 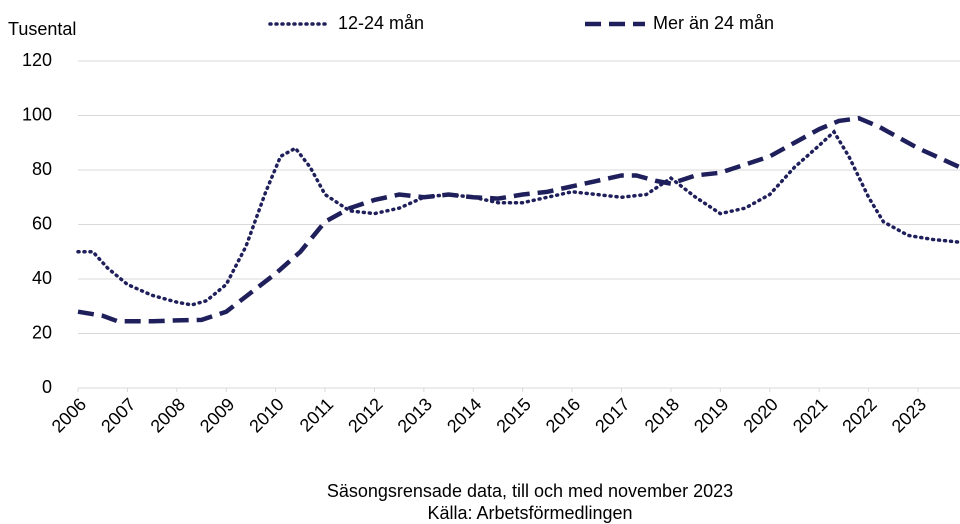 What do you see at coordinates (381, 23) in the screenshot?
I see `legend-label: 12-24 mån` at bounding box center [381, 23].